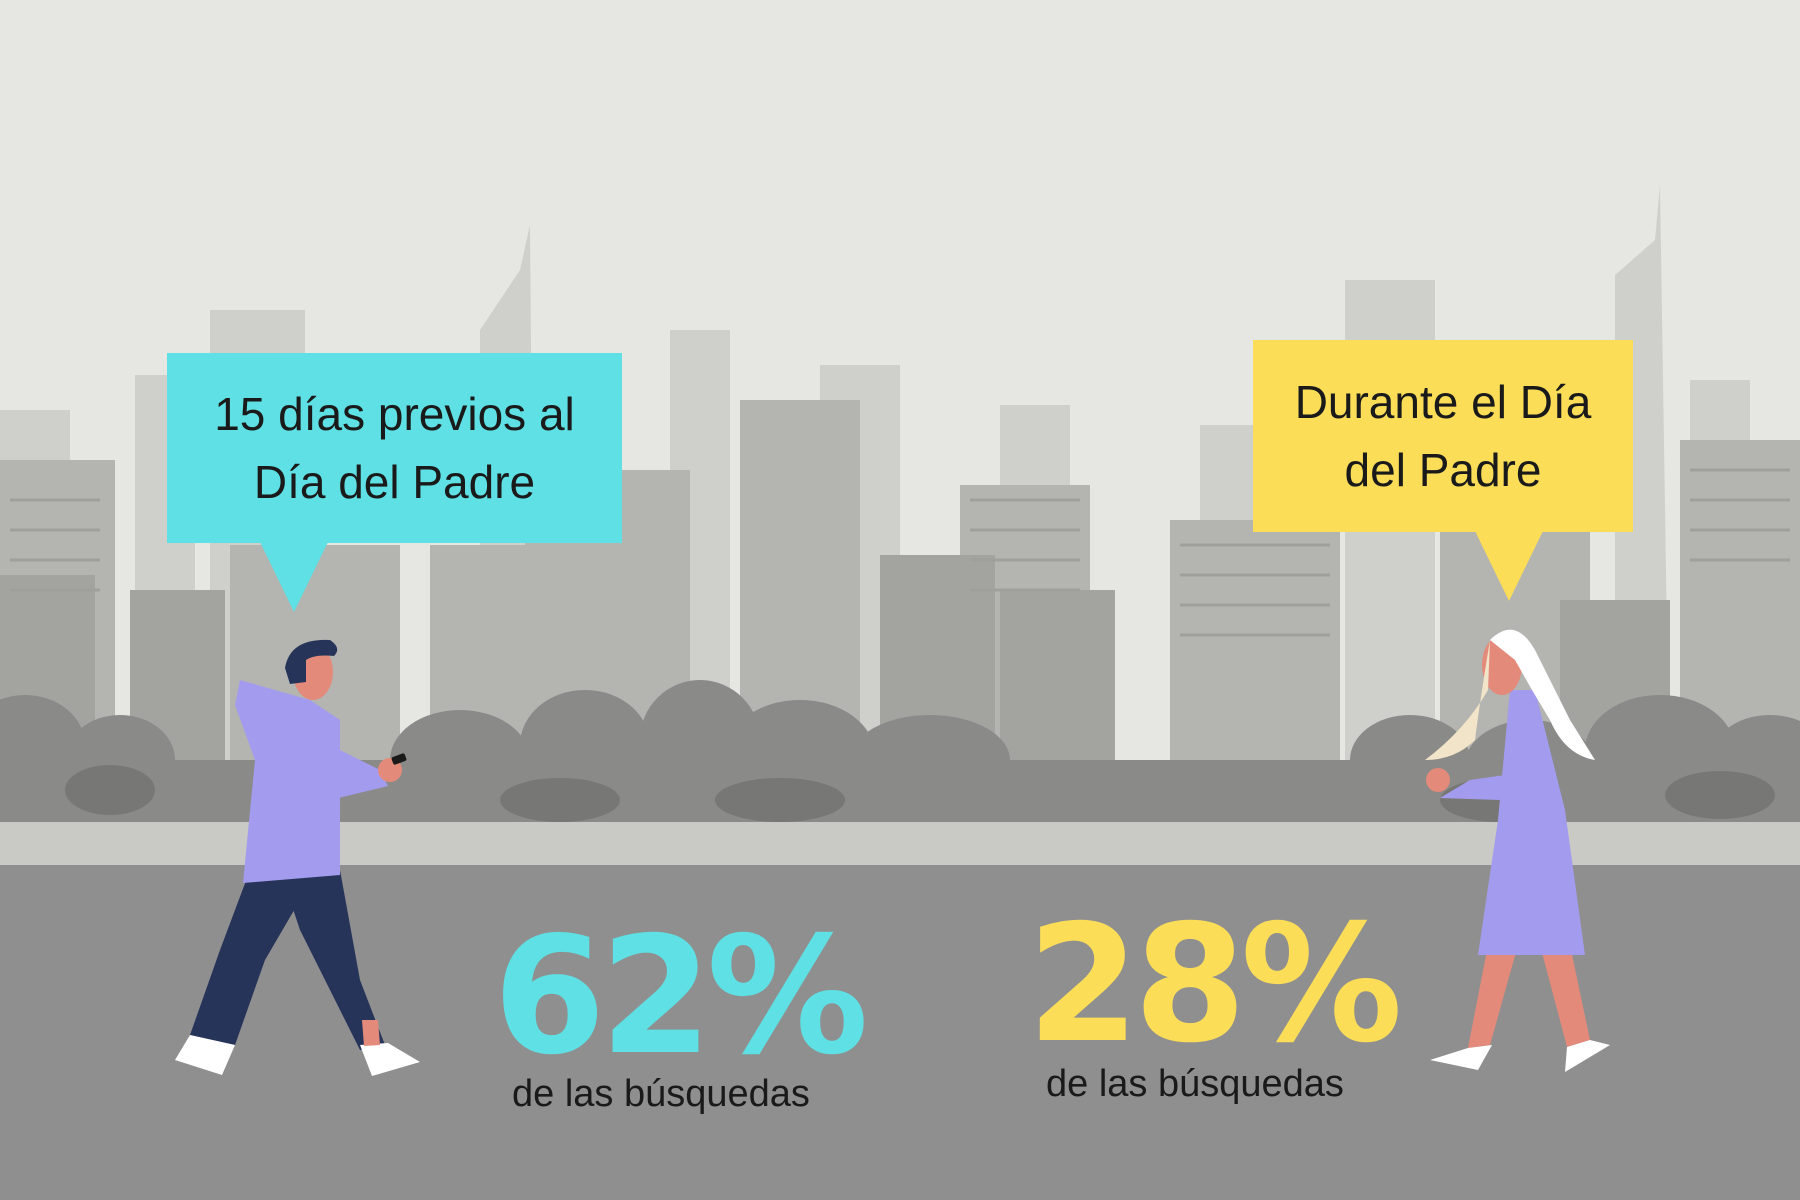 The height and width of the screenshot is (1200, 1800). What do you see at coordinates (1443, 436) in the screenshot?
I see `bubble-during-fathers-day: Durante el Día del Padre` at bounding box center [1443, 436].